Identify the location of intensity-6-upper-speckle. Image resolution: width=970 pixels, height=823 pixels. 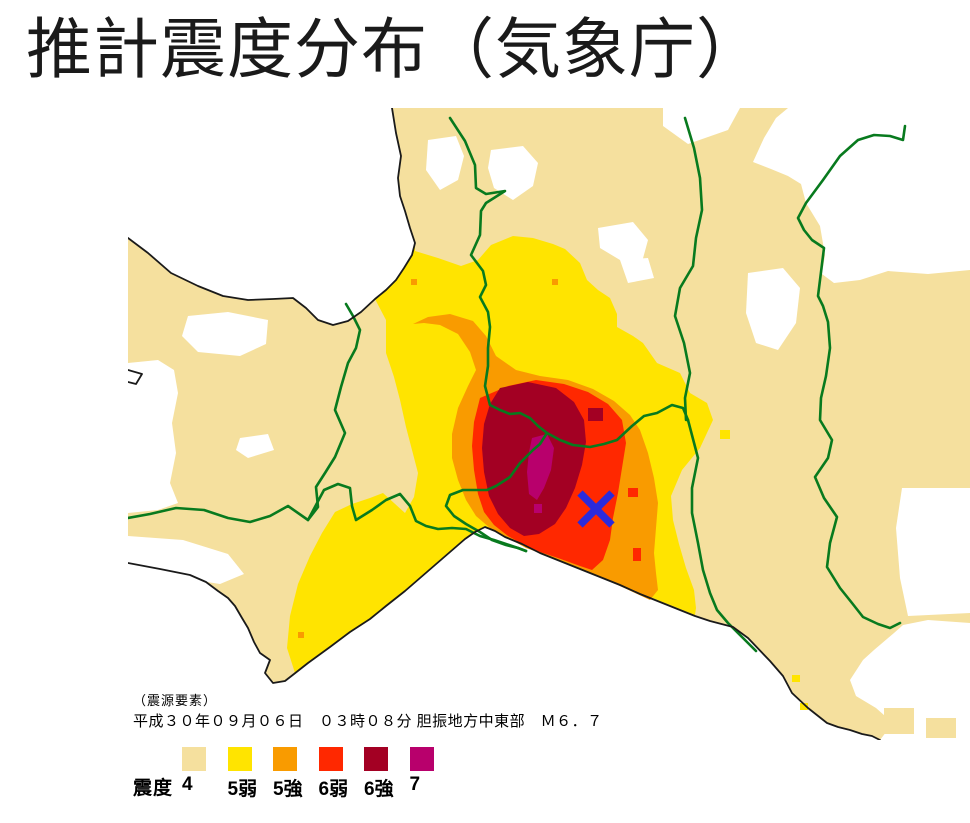
(595, 414).